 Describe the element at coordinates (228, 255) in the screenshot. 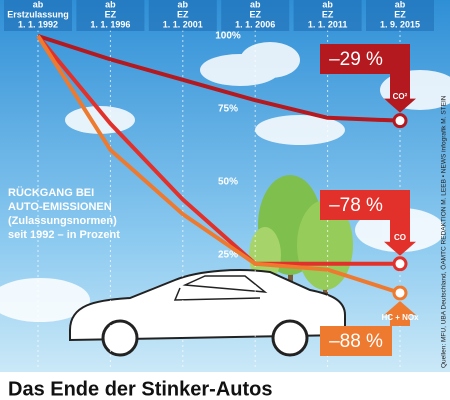

I see `y-tick-label: 25%` at that location.